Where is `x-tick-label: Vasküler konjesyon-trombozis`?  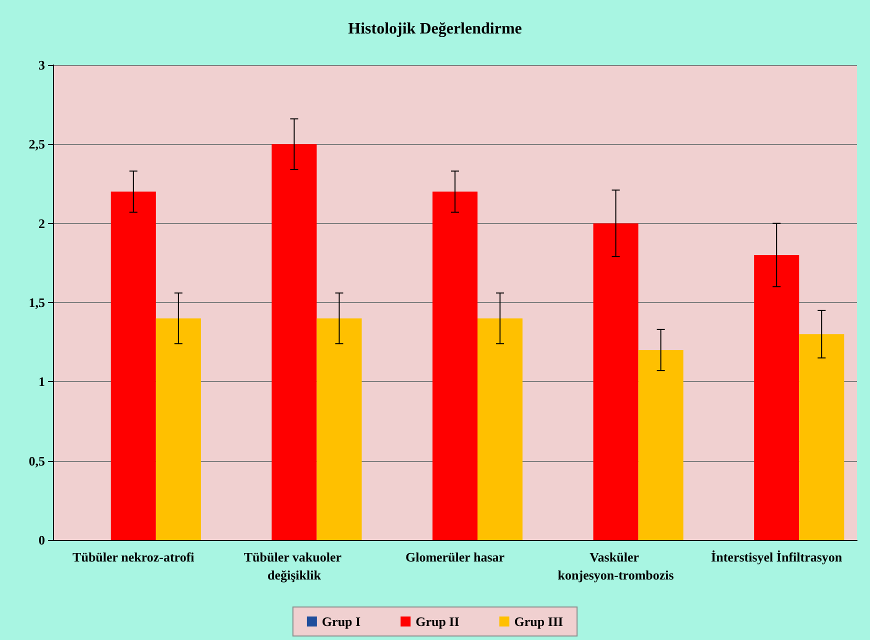
x-tick-label: Vasküler konjesyon-trombozis is located at coordinates (616, 566).